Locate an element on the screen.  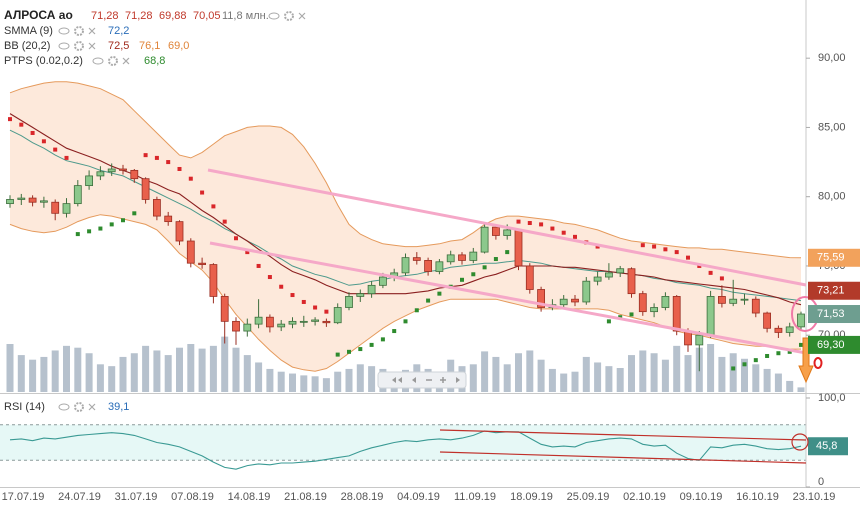
rsi-current-box is located at coordinates (828, 446).